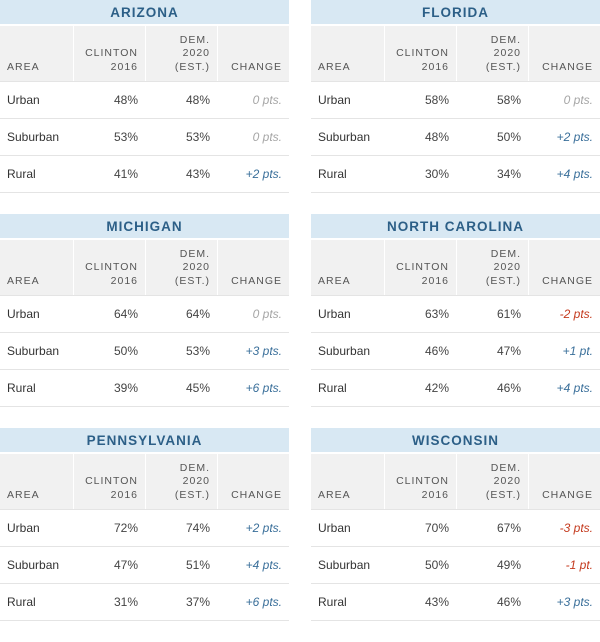 The image size is (600, 642). I want to click on change-cell: -2 pts., so click(576, 314).